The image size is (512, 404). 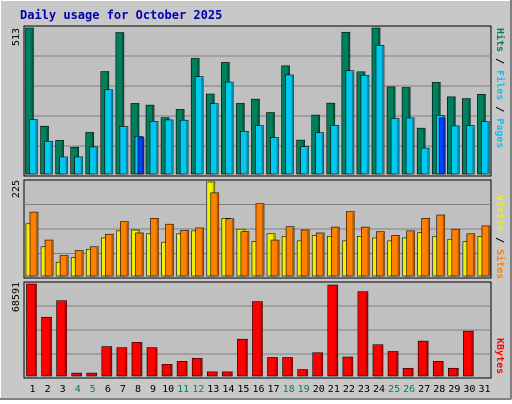 What do you see at coordinates (198, 389) in the screenshot?
I see `day-label: 12` at bounding box center [198, 389].